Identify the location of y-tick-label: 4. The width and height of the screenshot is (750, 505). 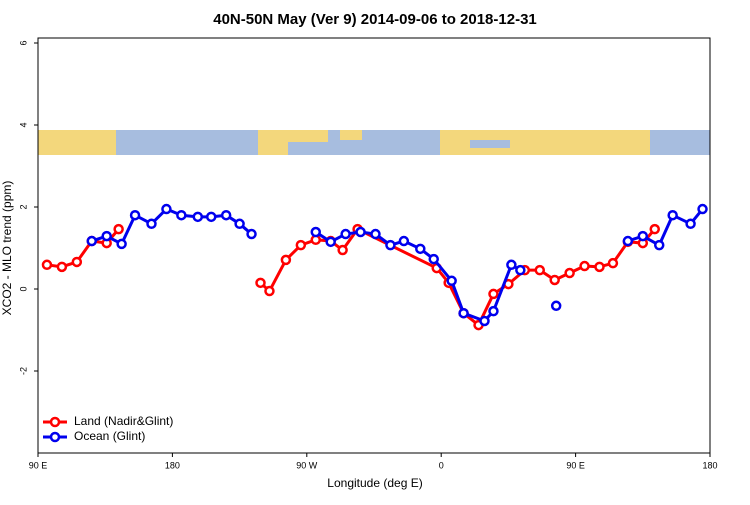
(23, 124).